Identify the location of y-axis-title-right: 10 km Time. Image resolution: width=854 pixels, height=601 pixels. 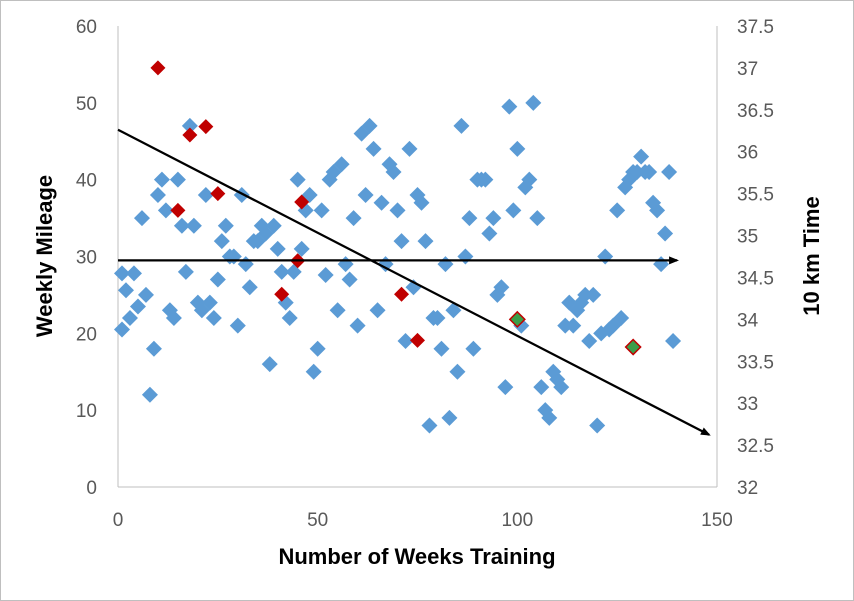
(811, 255).